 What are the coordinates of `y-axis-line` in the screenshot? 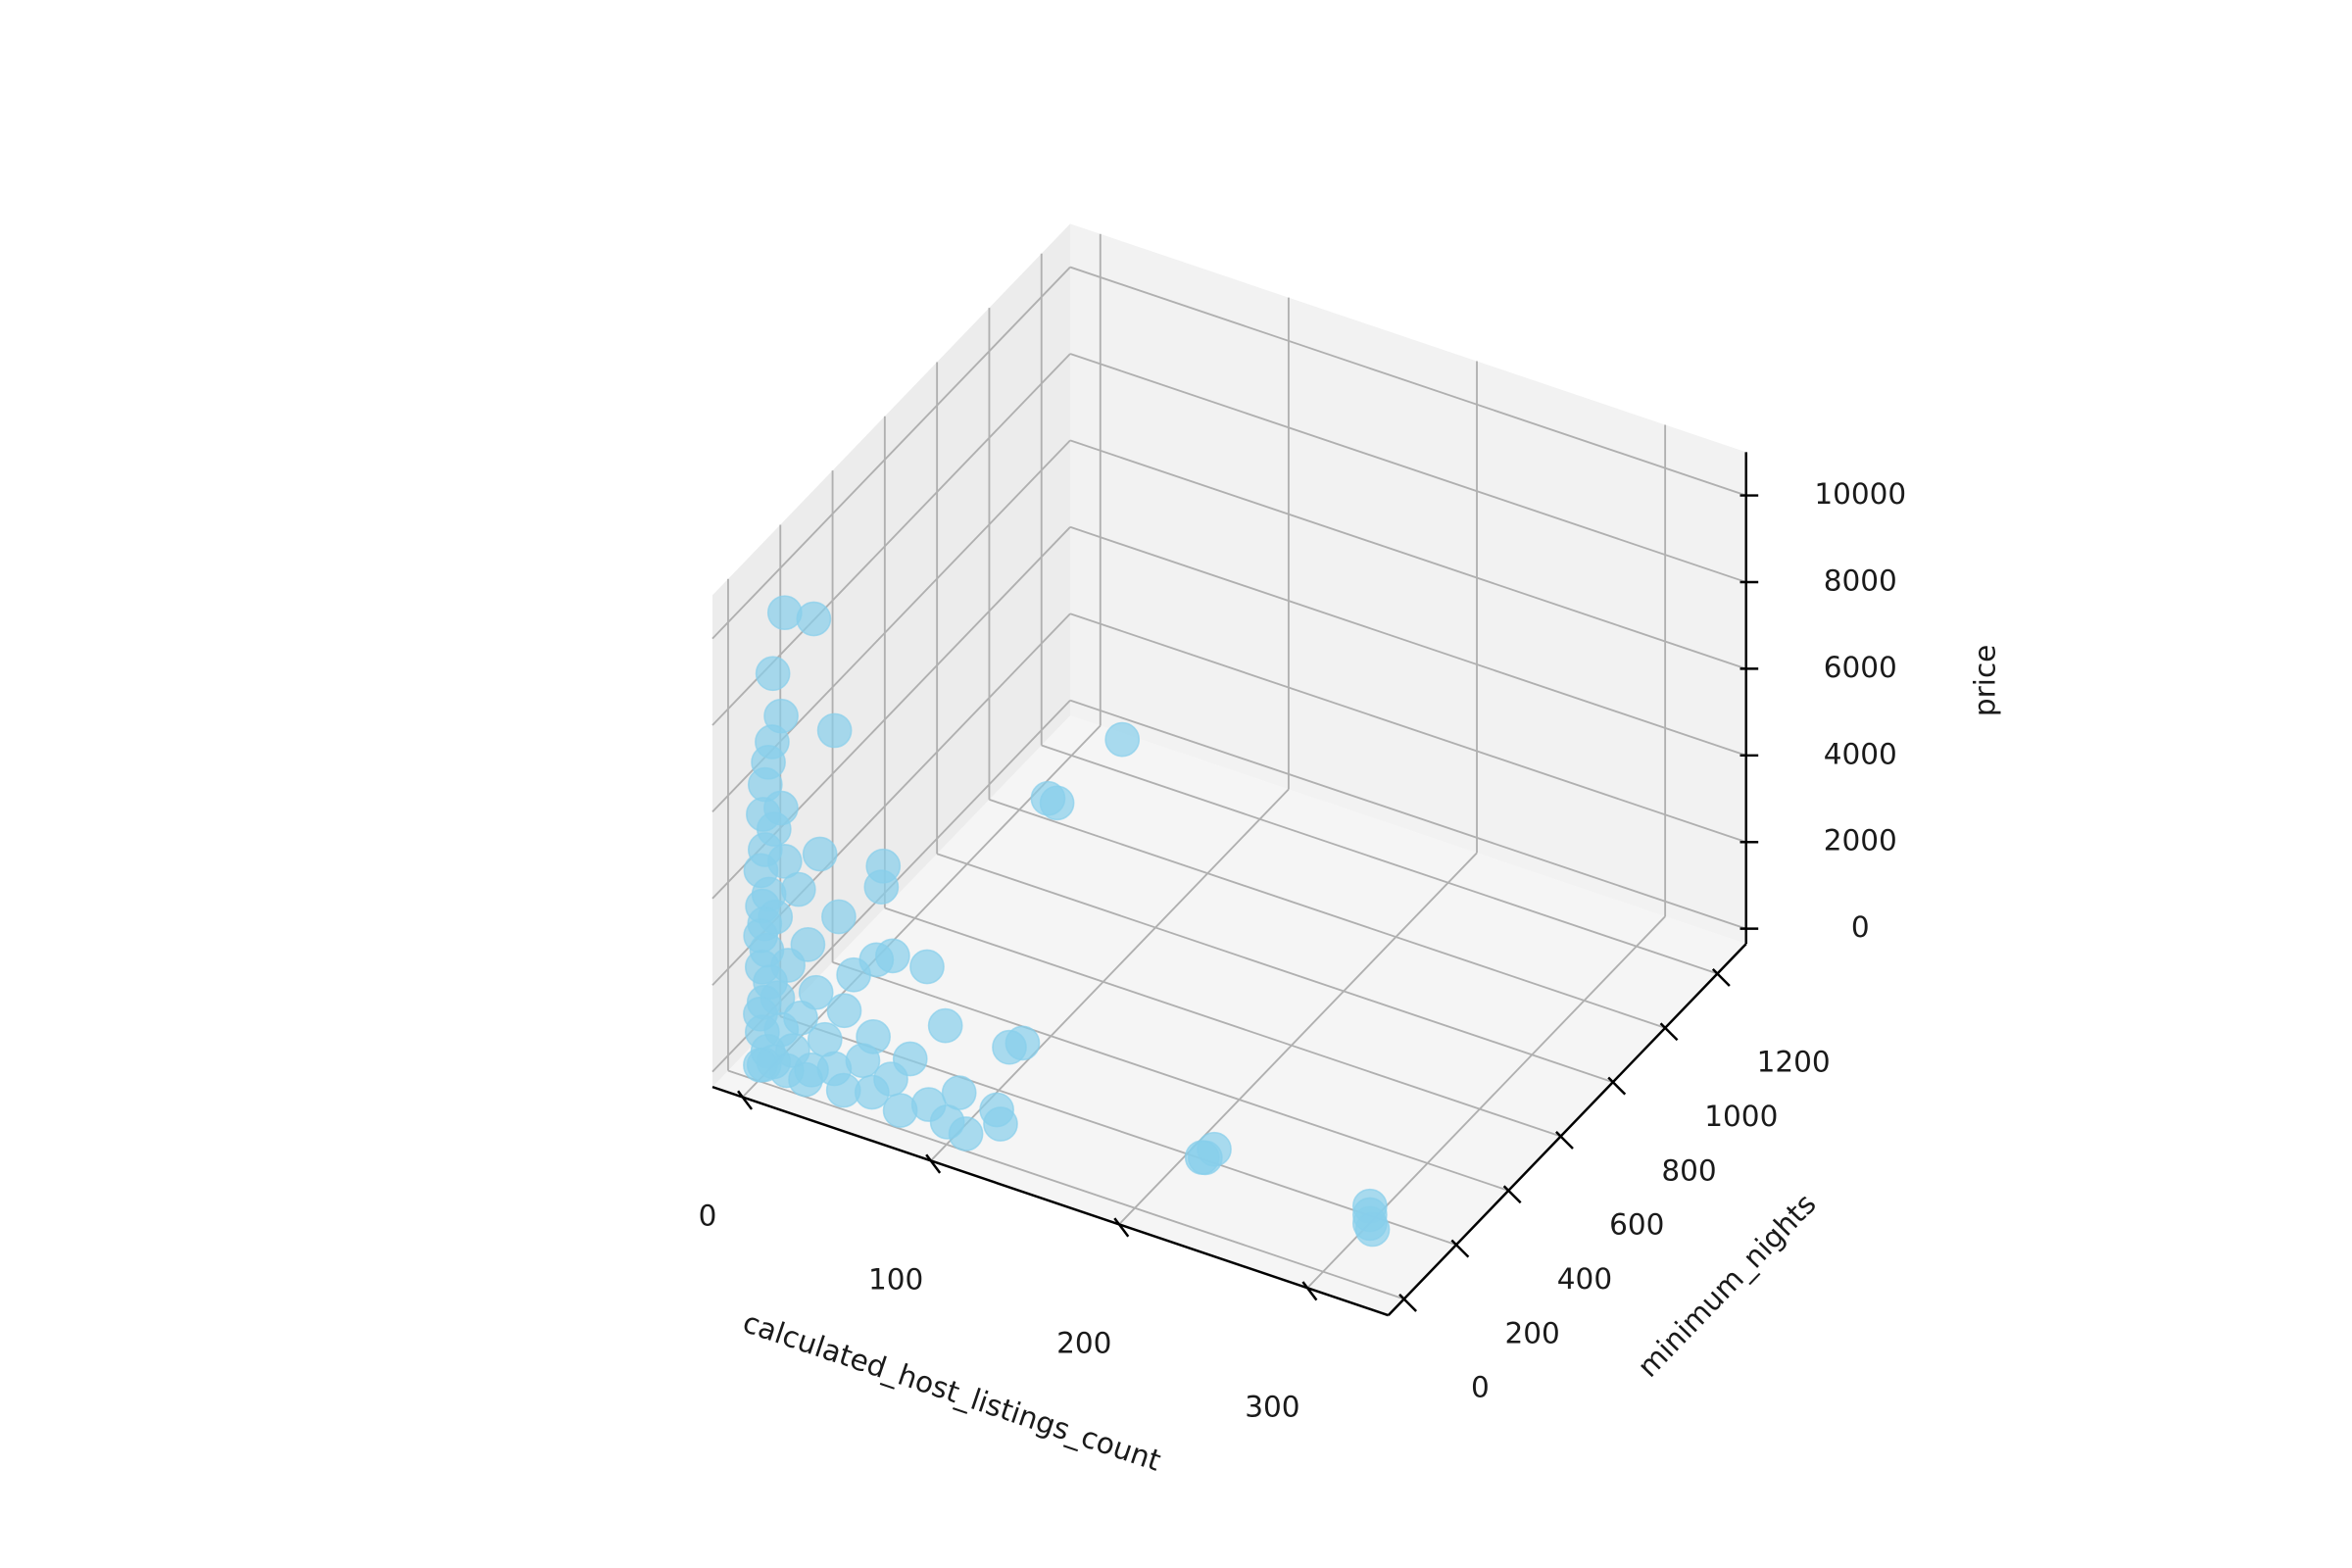 It's located at (1567, 1129).